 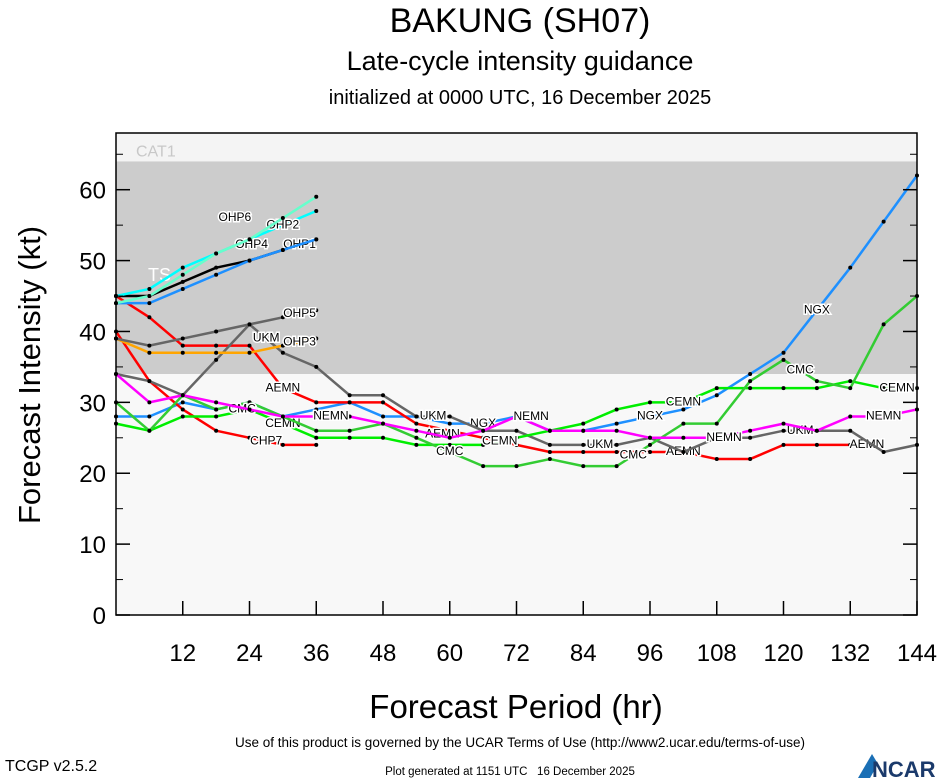 I want to click on series-nemn: NEMN NEMN NEMN NEMN, so click(x=516, y=408).